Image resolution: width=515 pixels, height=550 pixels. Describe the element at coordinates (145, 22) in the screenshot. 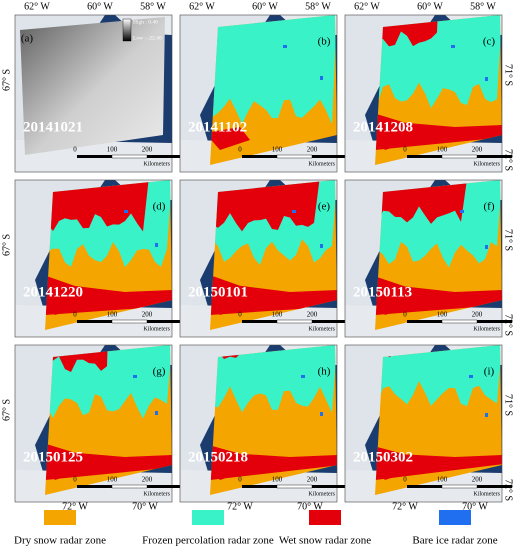

I see `intensity-high: High : 0.40` at that location.